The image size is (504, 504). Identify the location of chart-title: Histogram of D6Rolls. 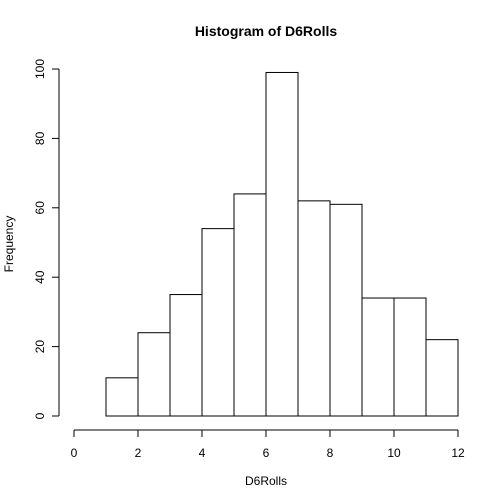
(266, 31).